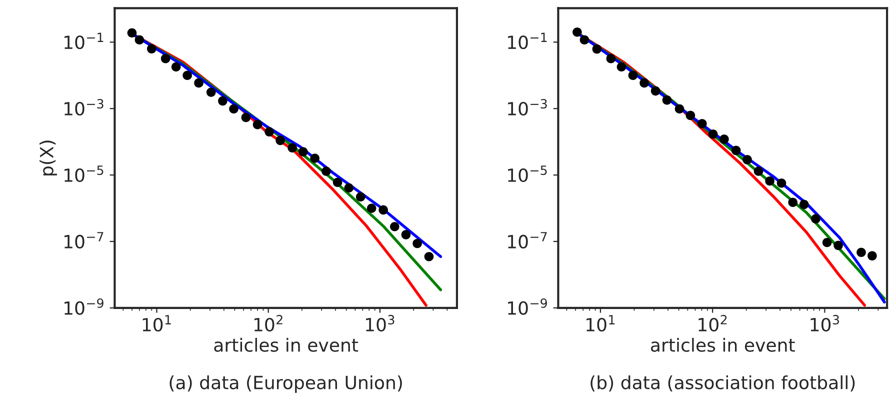  Describe the element at coordinates (722, 383) in the screenshot. I see `text: (b) data (association football)` at that location.